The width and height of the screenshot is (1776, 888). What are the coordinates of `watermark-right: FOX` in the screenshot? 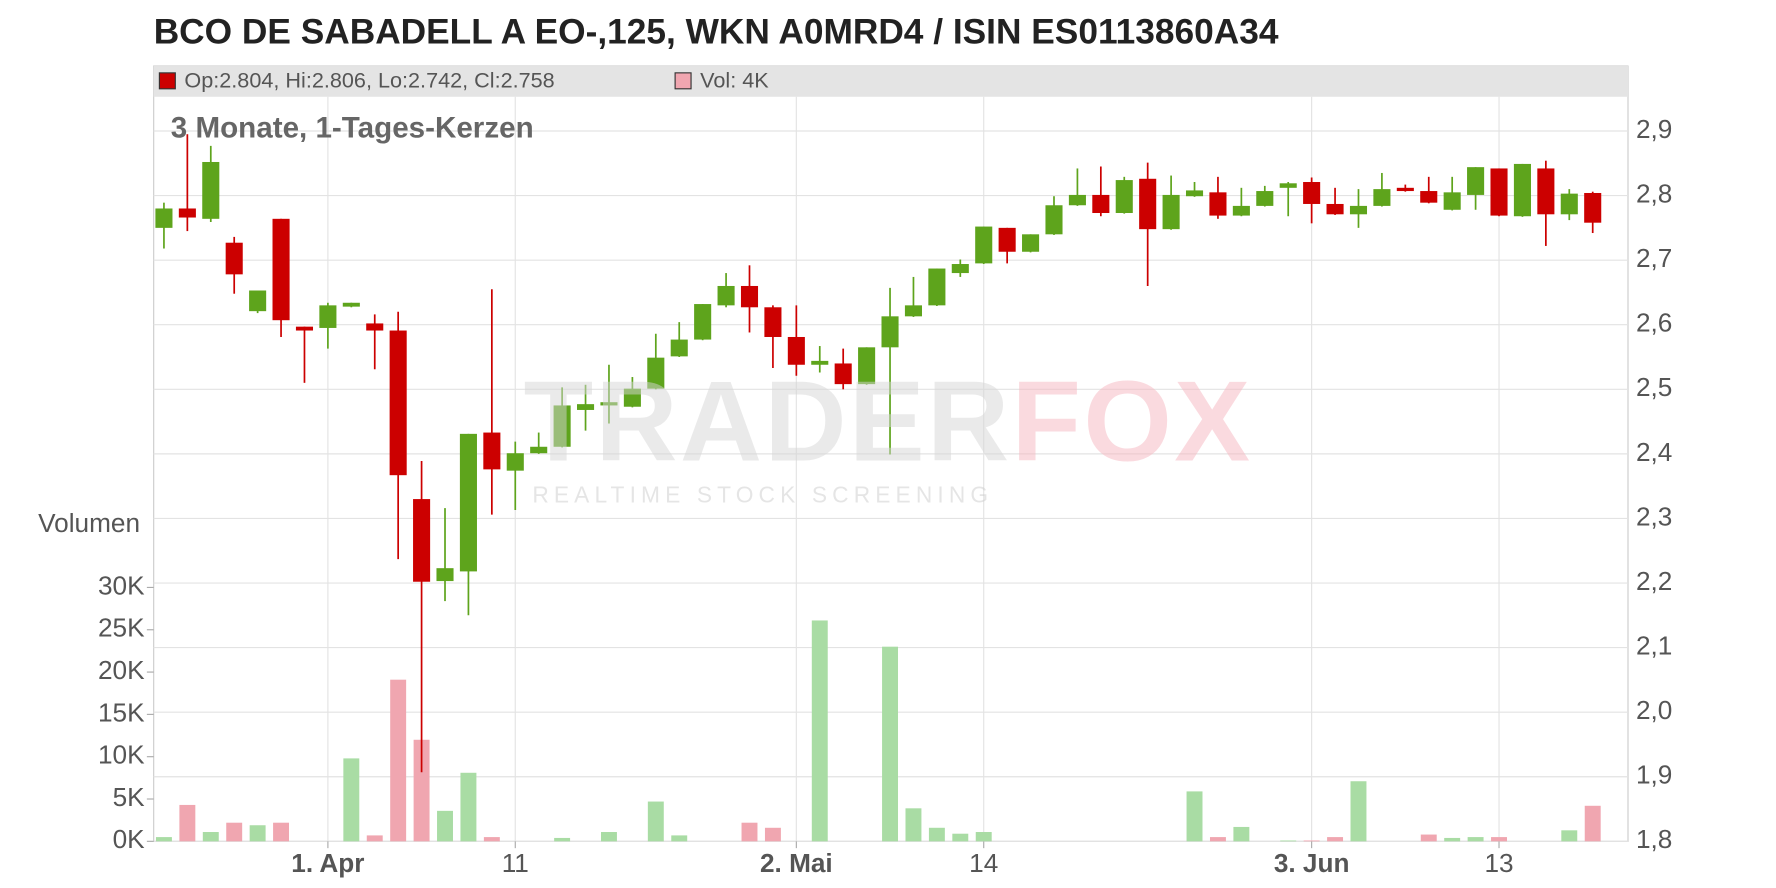 It's located at (1132, 421).